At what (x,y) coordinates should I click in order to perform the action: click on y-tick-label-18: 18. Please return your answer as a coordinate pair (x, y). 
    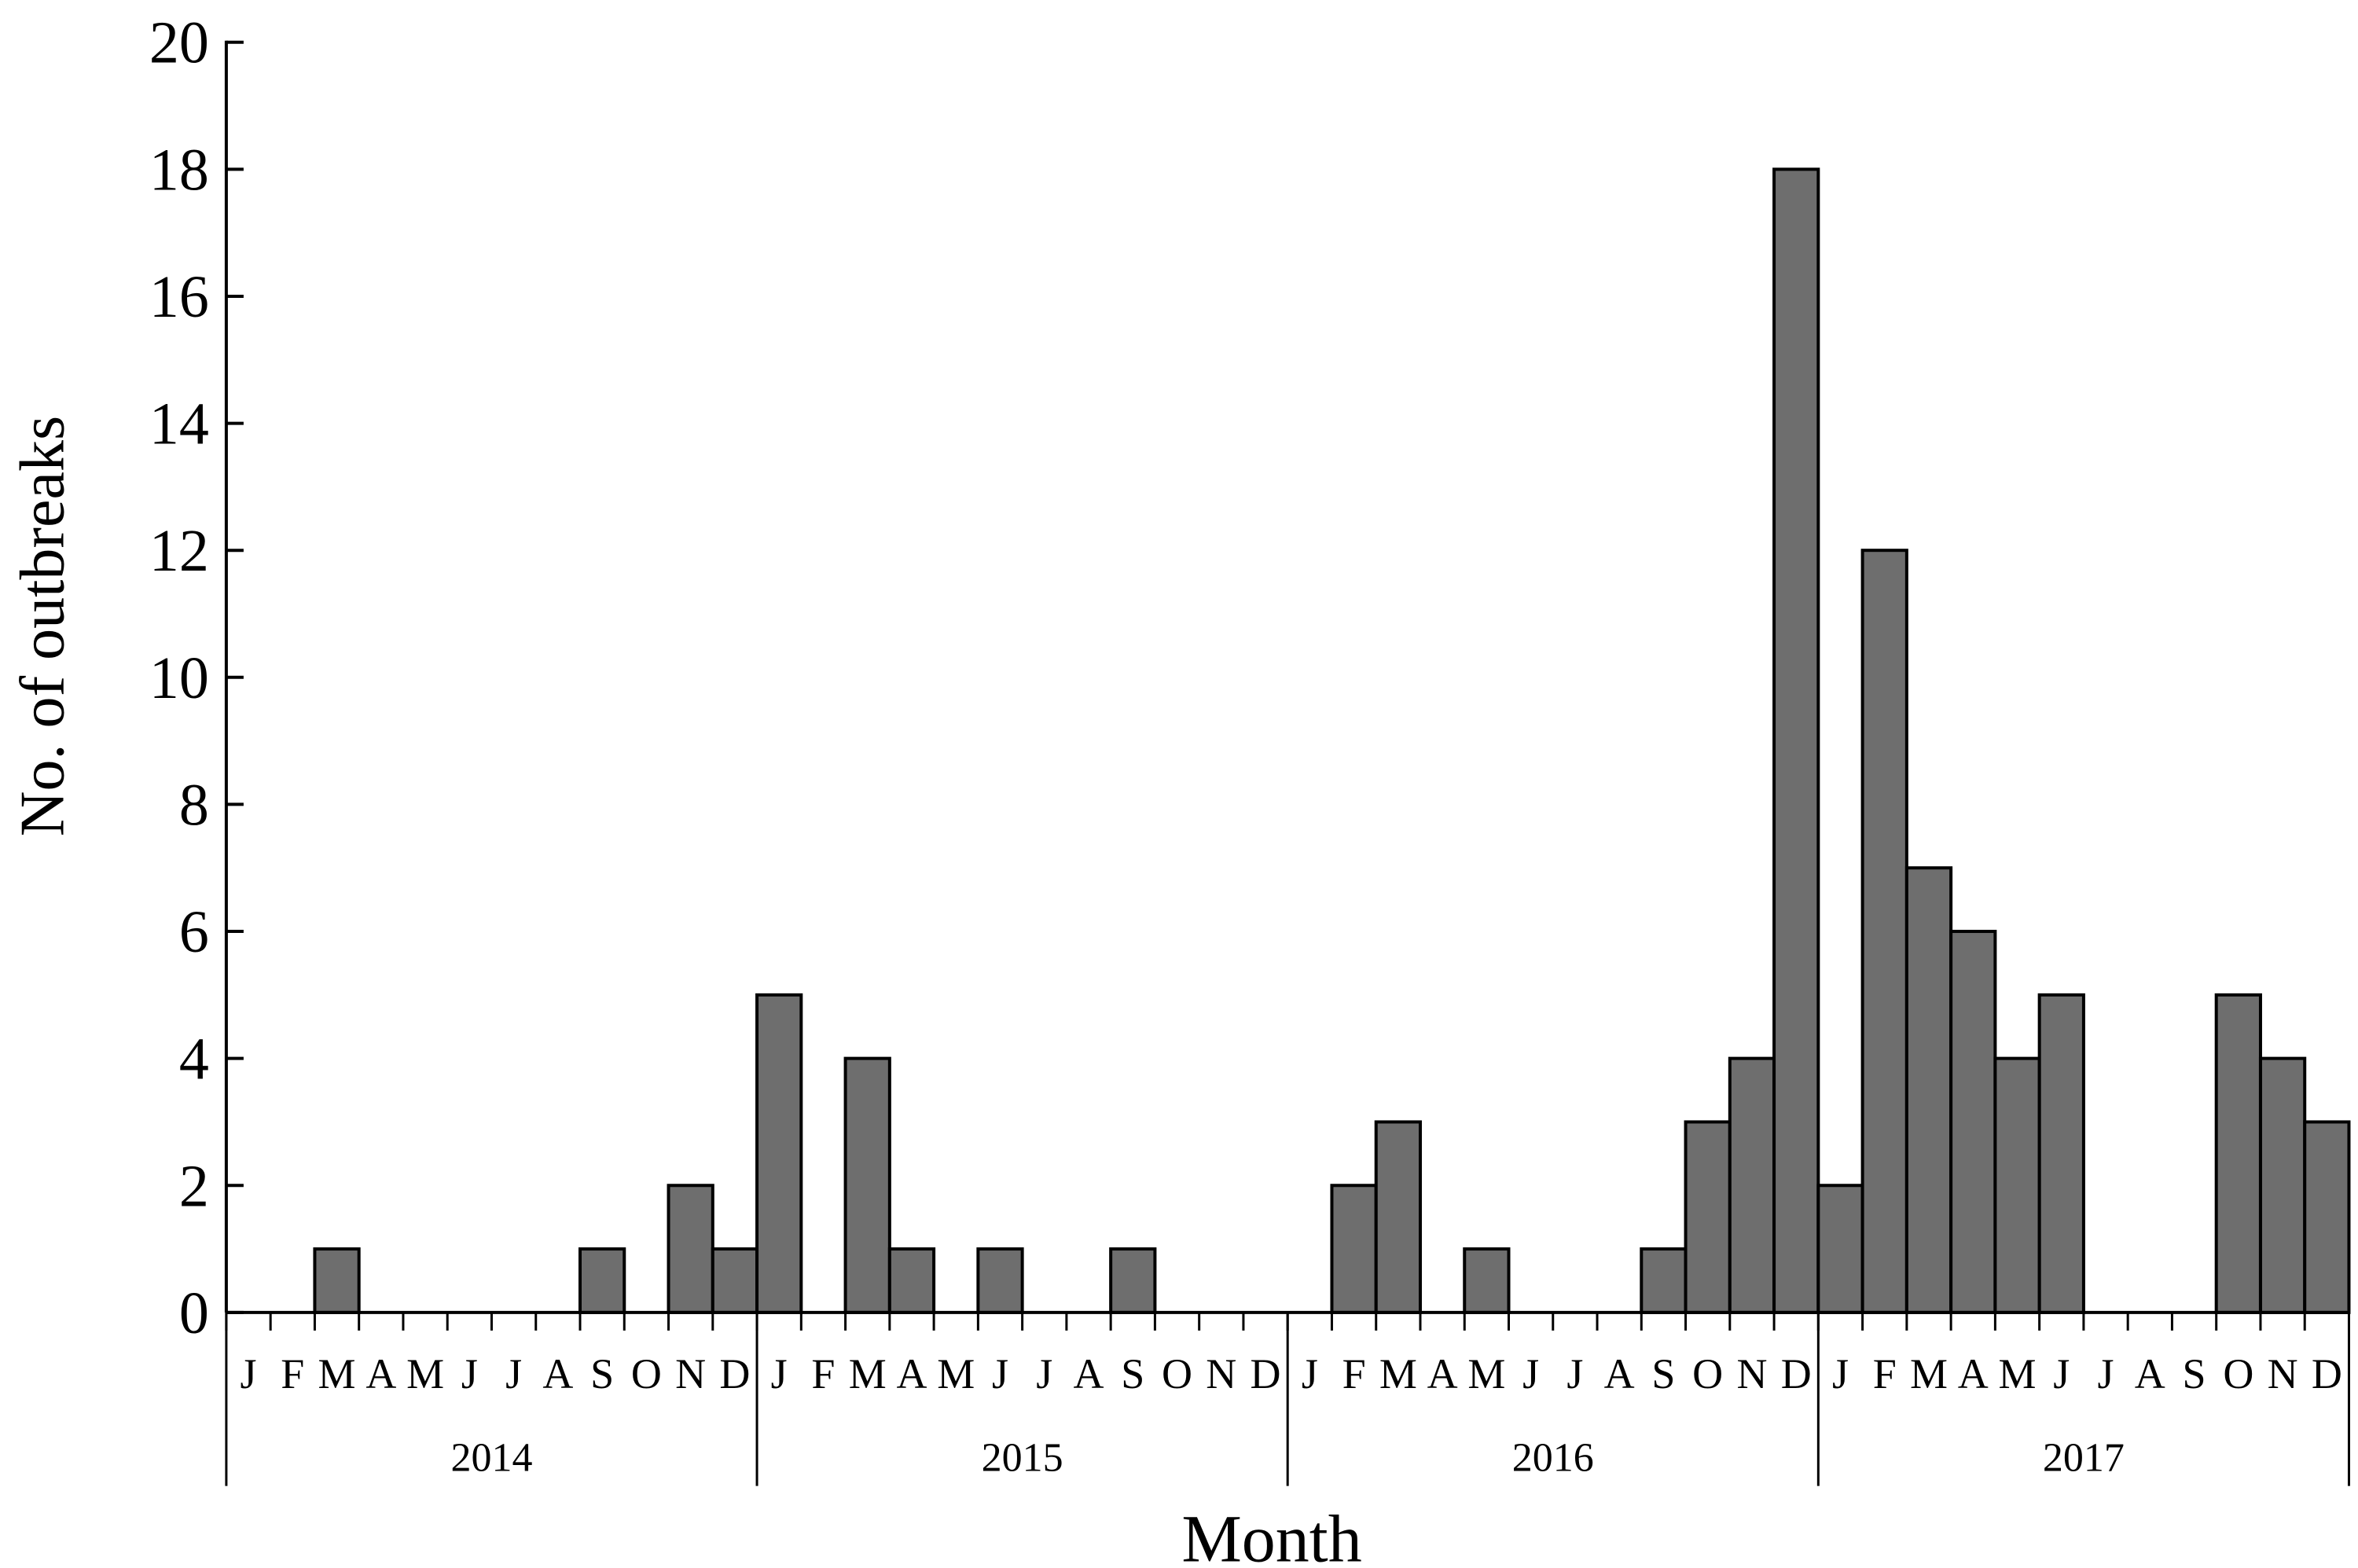
    Looking at the image, I should click on (179, 170).